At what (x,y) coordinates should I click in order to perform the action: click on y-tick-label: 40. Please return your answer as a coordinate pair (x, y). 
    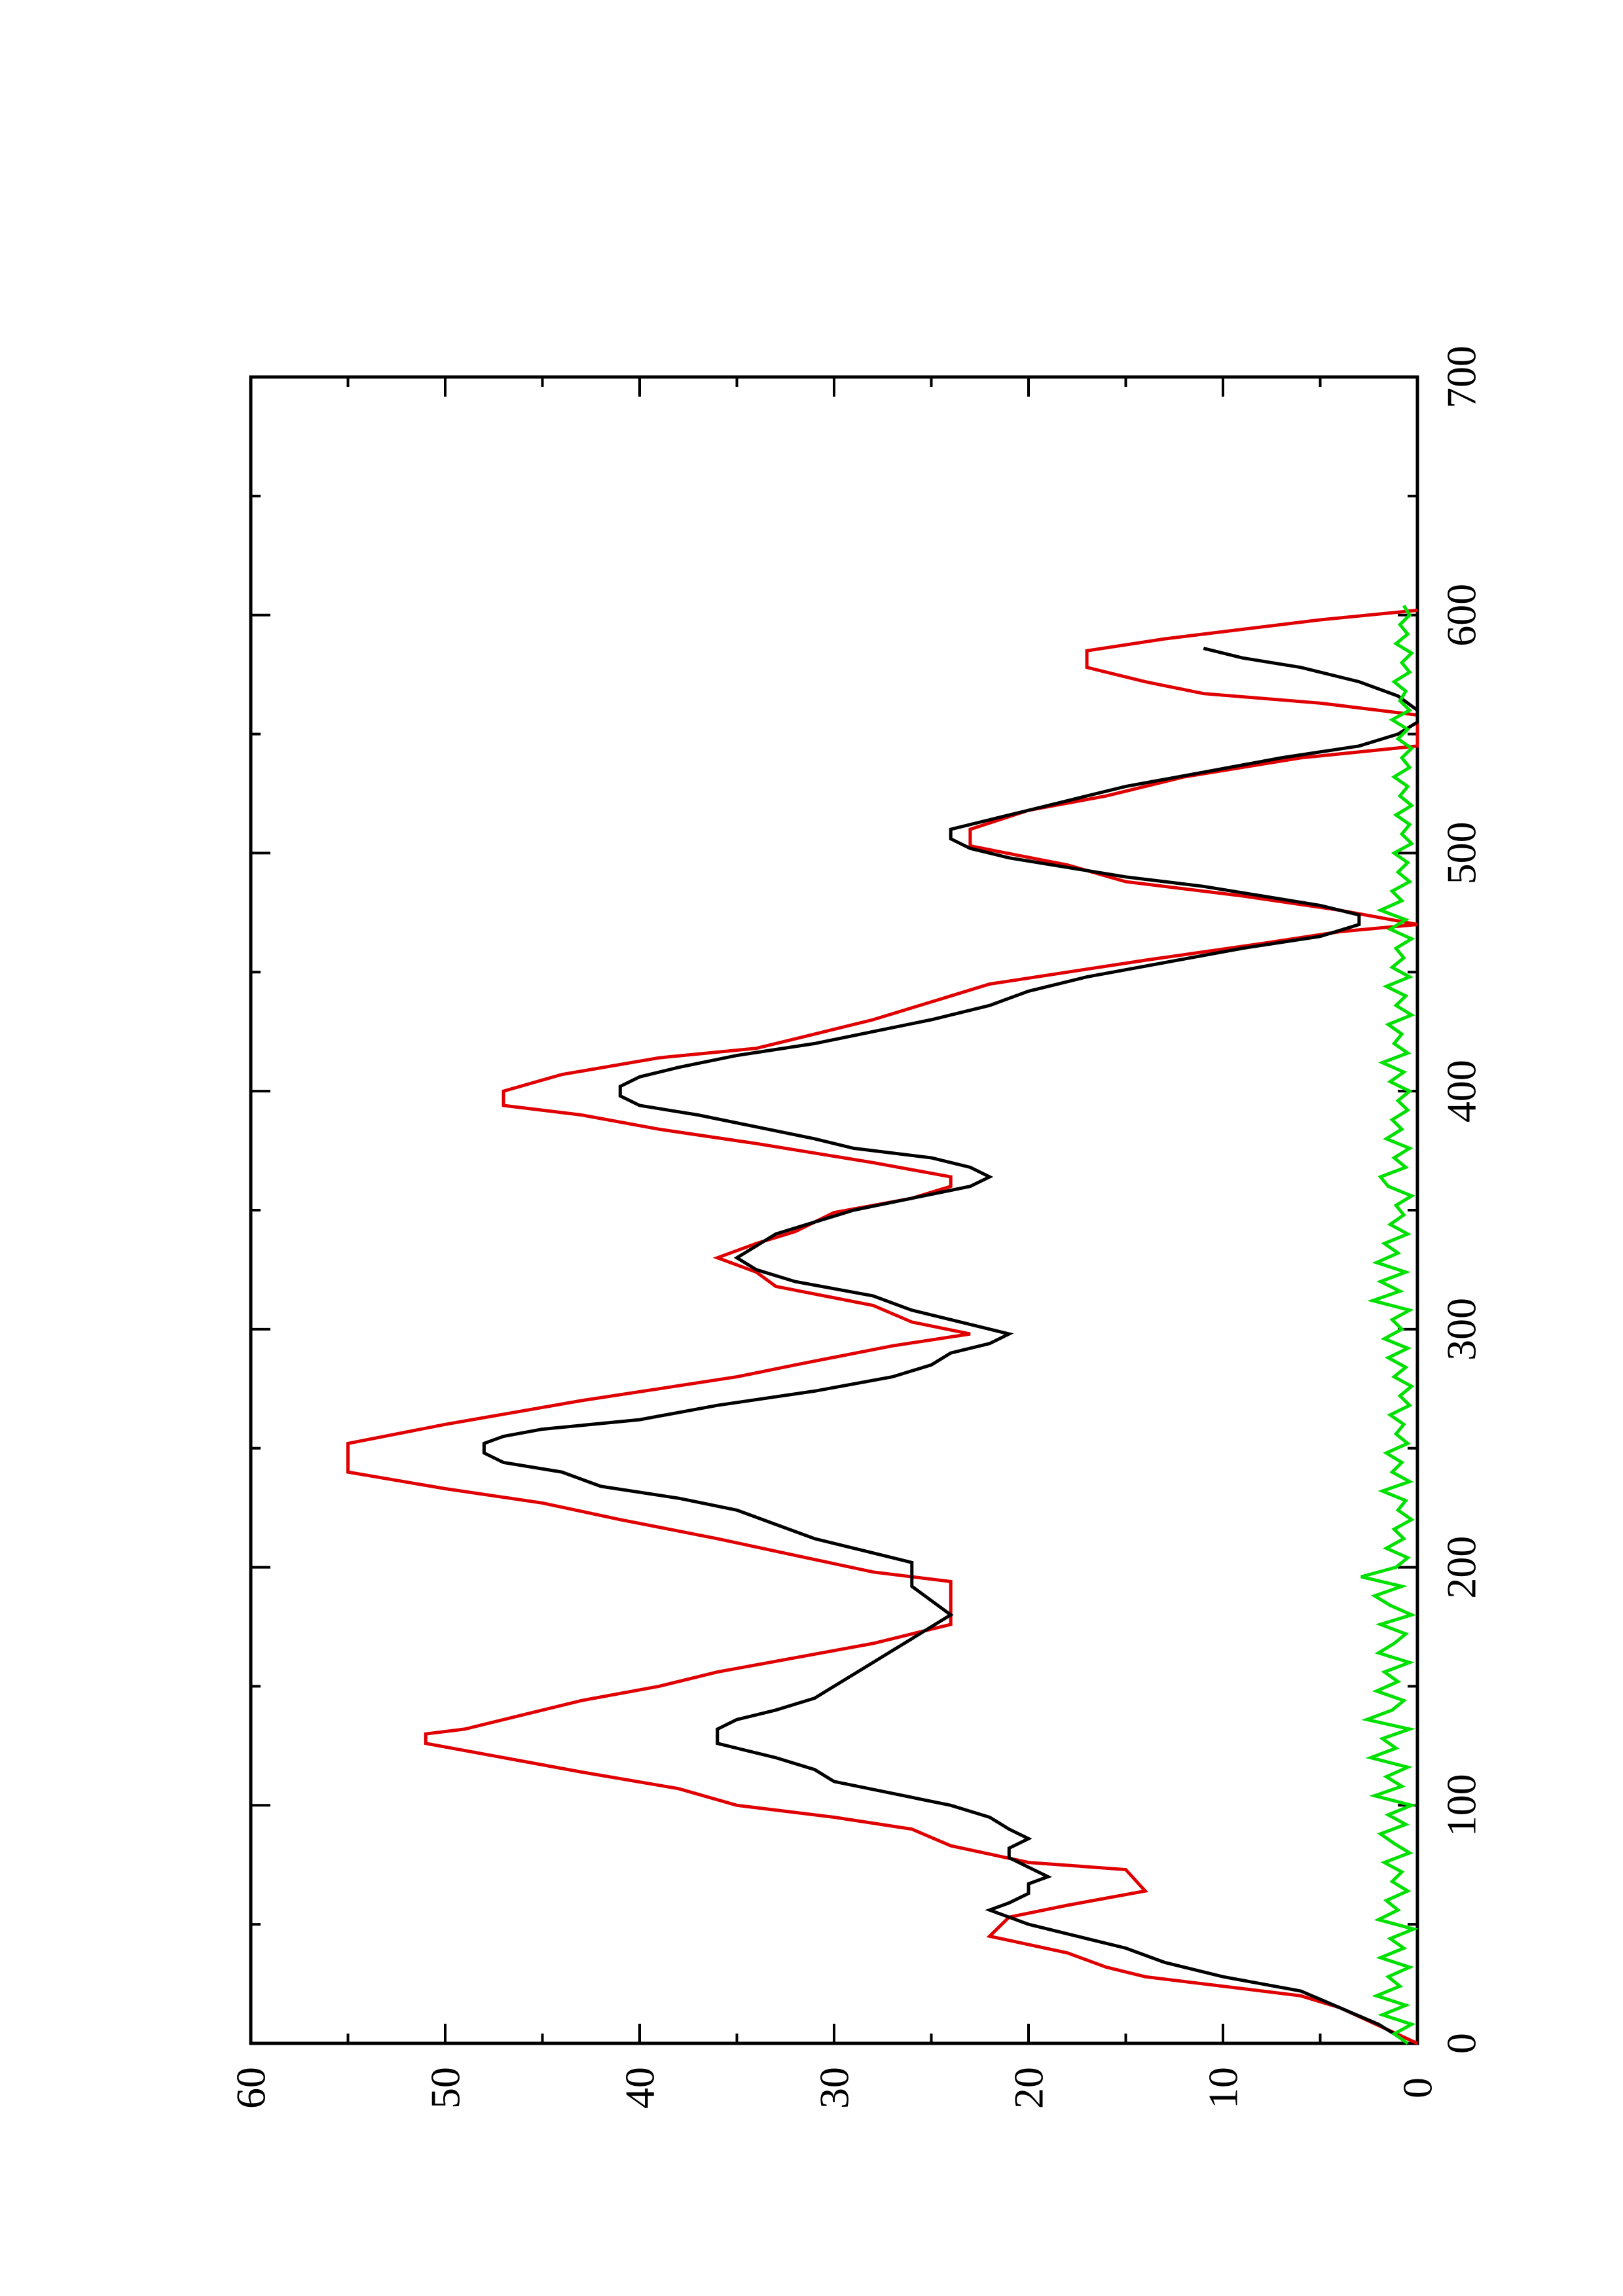
    Looking at the image, I should click on (640, 2088).